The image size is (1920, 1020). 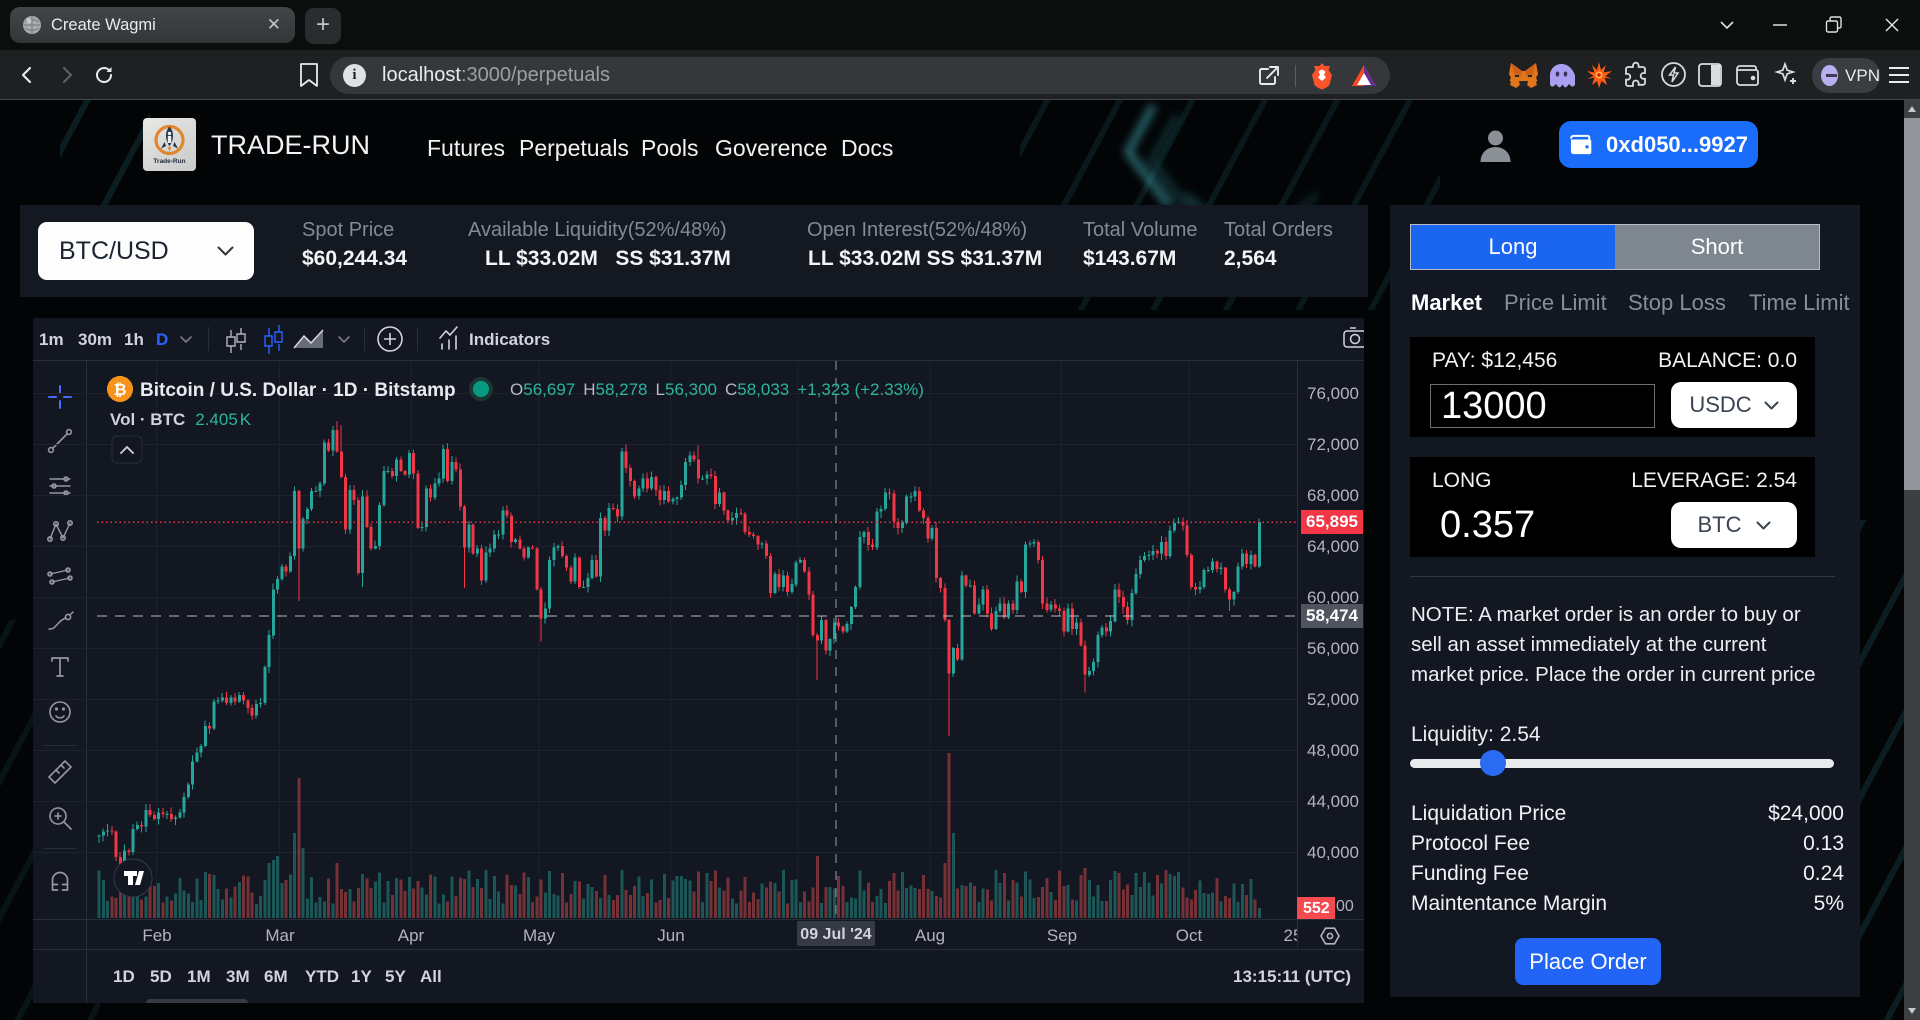 What do you see at coordinates (509, 339) in the screenshot?
I see `svg-text: Indicators` at bounding box center [509, 339].